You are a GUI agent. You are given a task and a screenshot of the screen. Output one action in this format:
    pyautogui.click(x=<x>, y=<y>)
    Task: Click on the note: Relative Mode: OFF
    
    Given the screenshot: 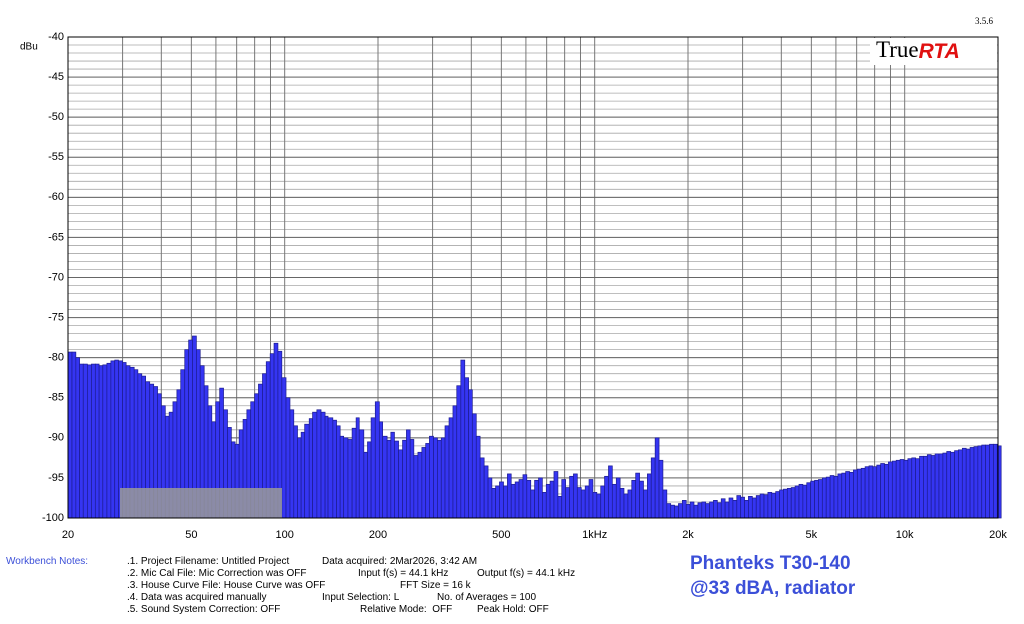 What is the action you would take?
    pyautogui.click(x=406, y=609)
    